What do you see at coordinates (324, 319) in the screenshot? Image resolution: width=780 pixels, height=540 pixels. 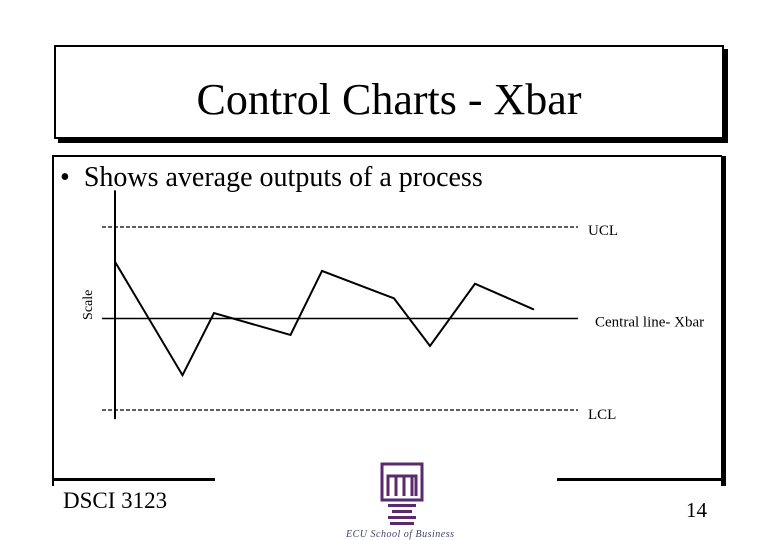 I see `series-group` at bounding box center [324, 319].